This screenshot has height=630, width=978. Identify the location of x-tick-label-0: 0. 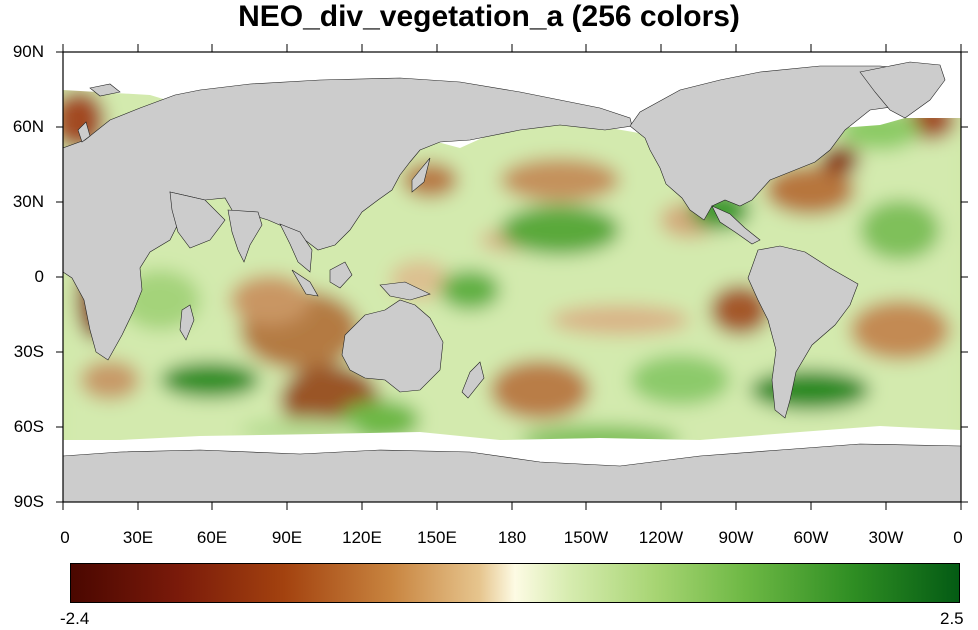
(65, 537).